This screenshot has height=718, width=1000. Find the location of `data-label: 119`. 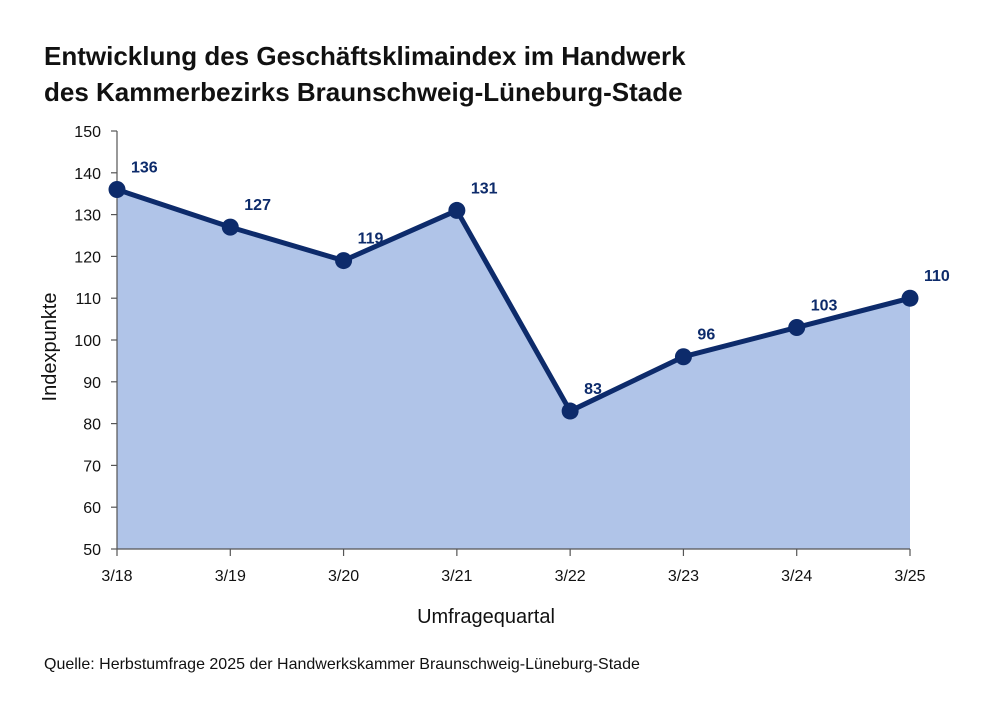

data-label: 119 is located at coordinates (371, 239).